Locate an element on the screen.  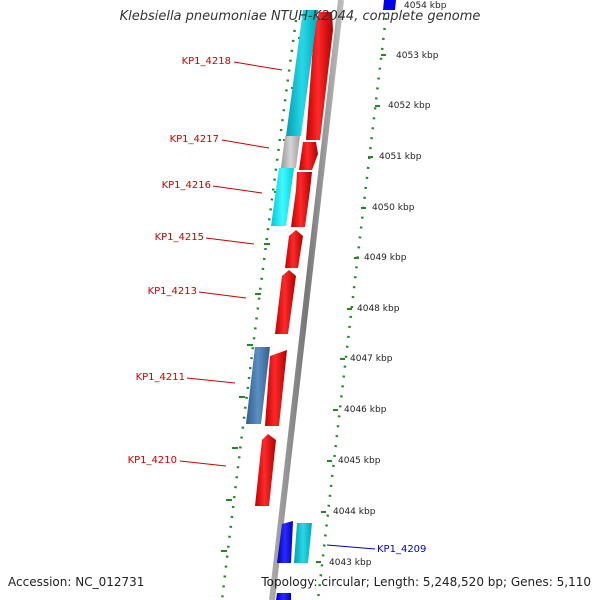
gene-label-kp1-4218: KP1_4218 is located at coordinates (206, 61).